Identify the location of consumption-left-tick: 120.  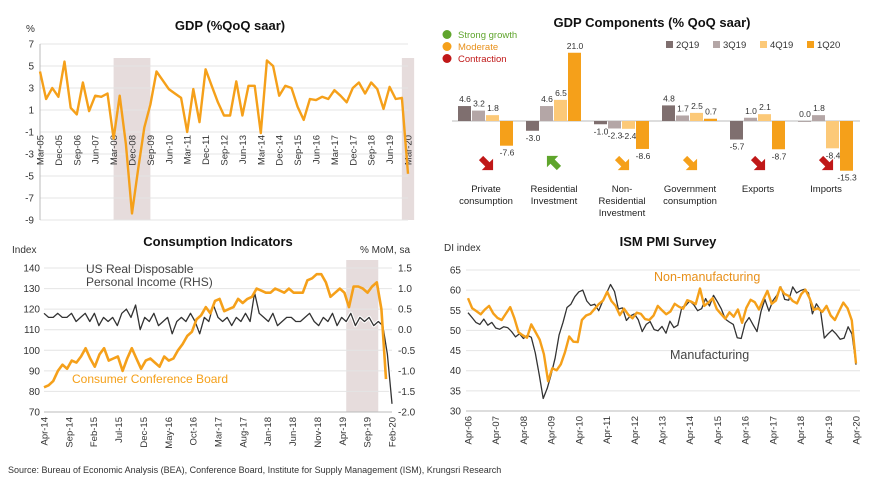
(31, 310).